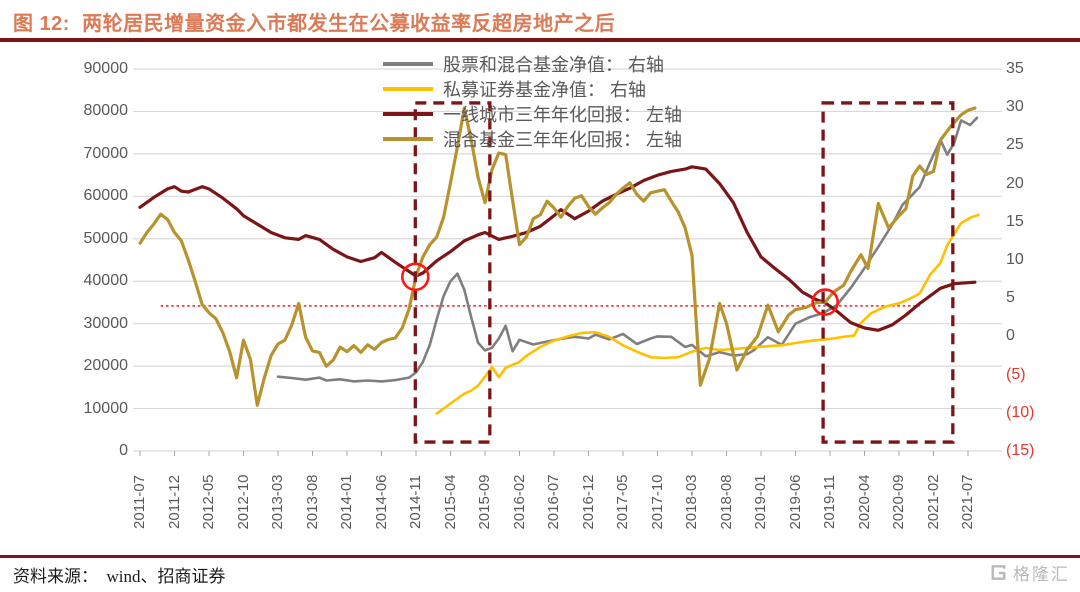  Describe the element at coordinates (450, 502) in the screenshot. I see `x-tick-label: 2015-04` at that location.